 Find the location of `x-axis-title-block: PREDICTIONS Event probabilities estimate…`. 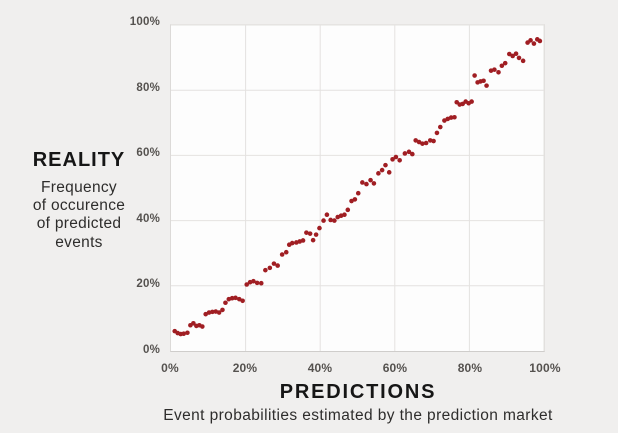

x-axis-title-block: PREDICTIONS Event probabilities estimate… is located at coordinates (358, 403).